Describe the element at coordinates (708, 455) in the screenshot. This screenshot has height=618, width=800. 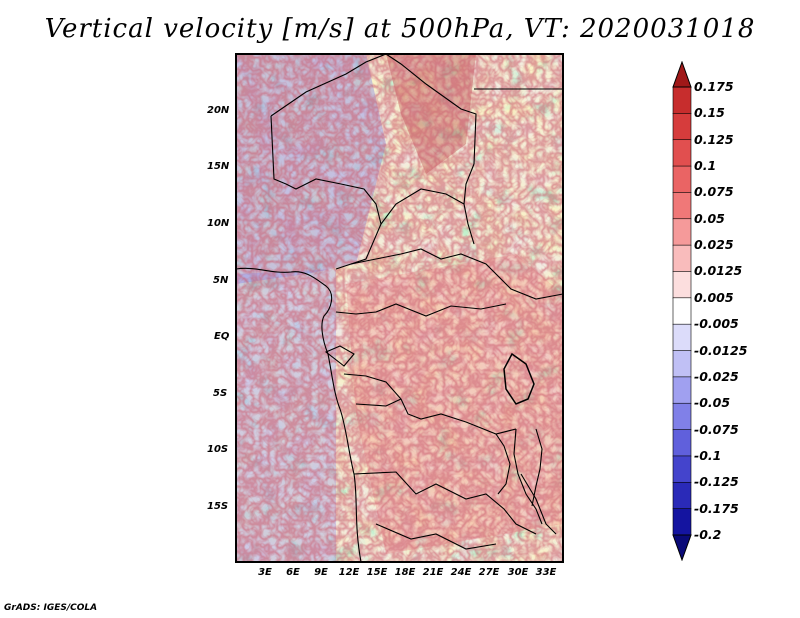
I see `colorbar-label: -0.1` at that location.